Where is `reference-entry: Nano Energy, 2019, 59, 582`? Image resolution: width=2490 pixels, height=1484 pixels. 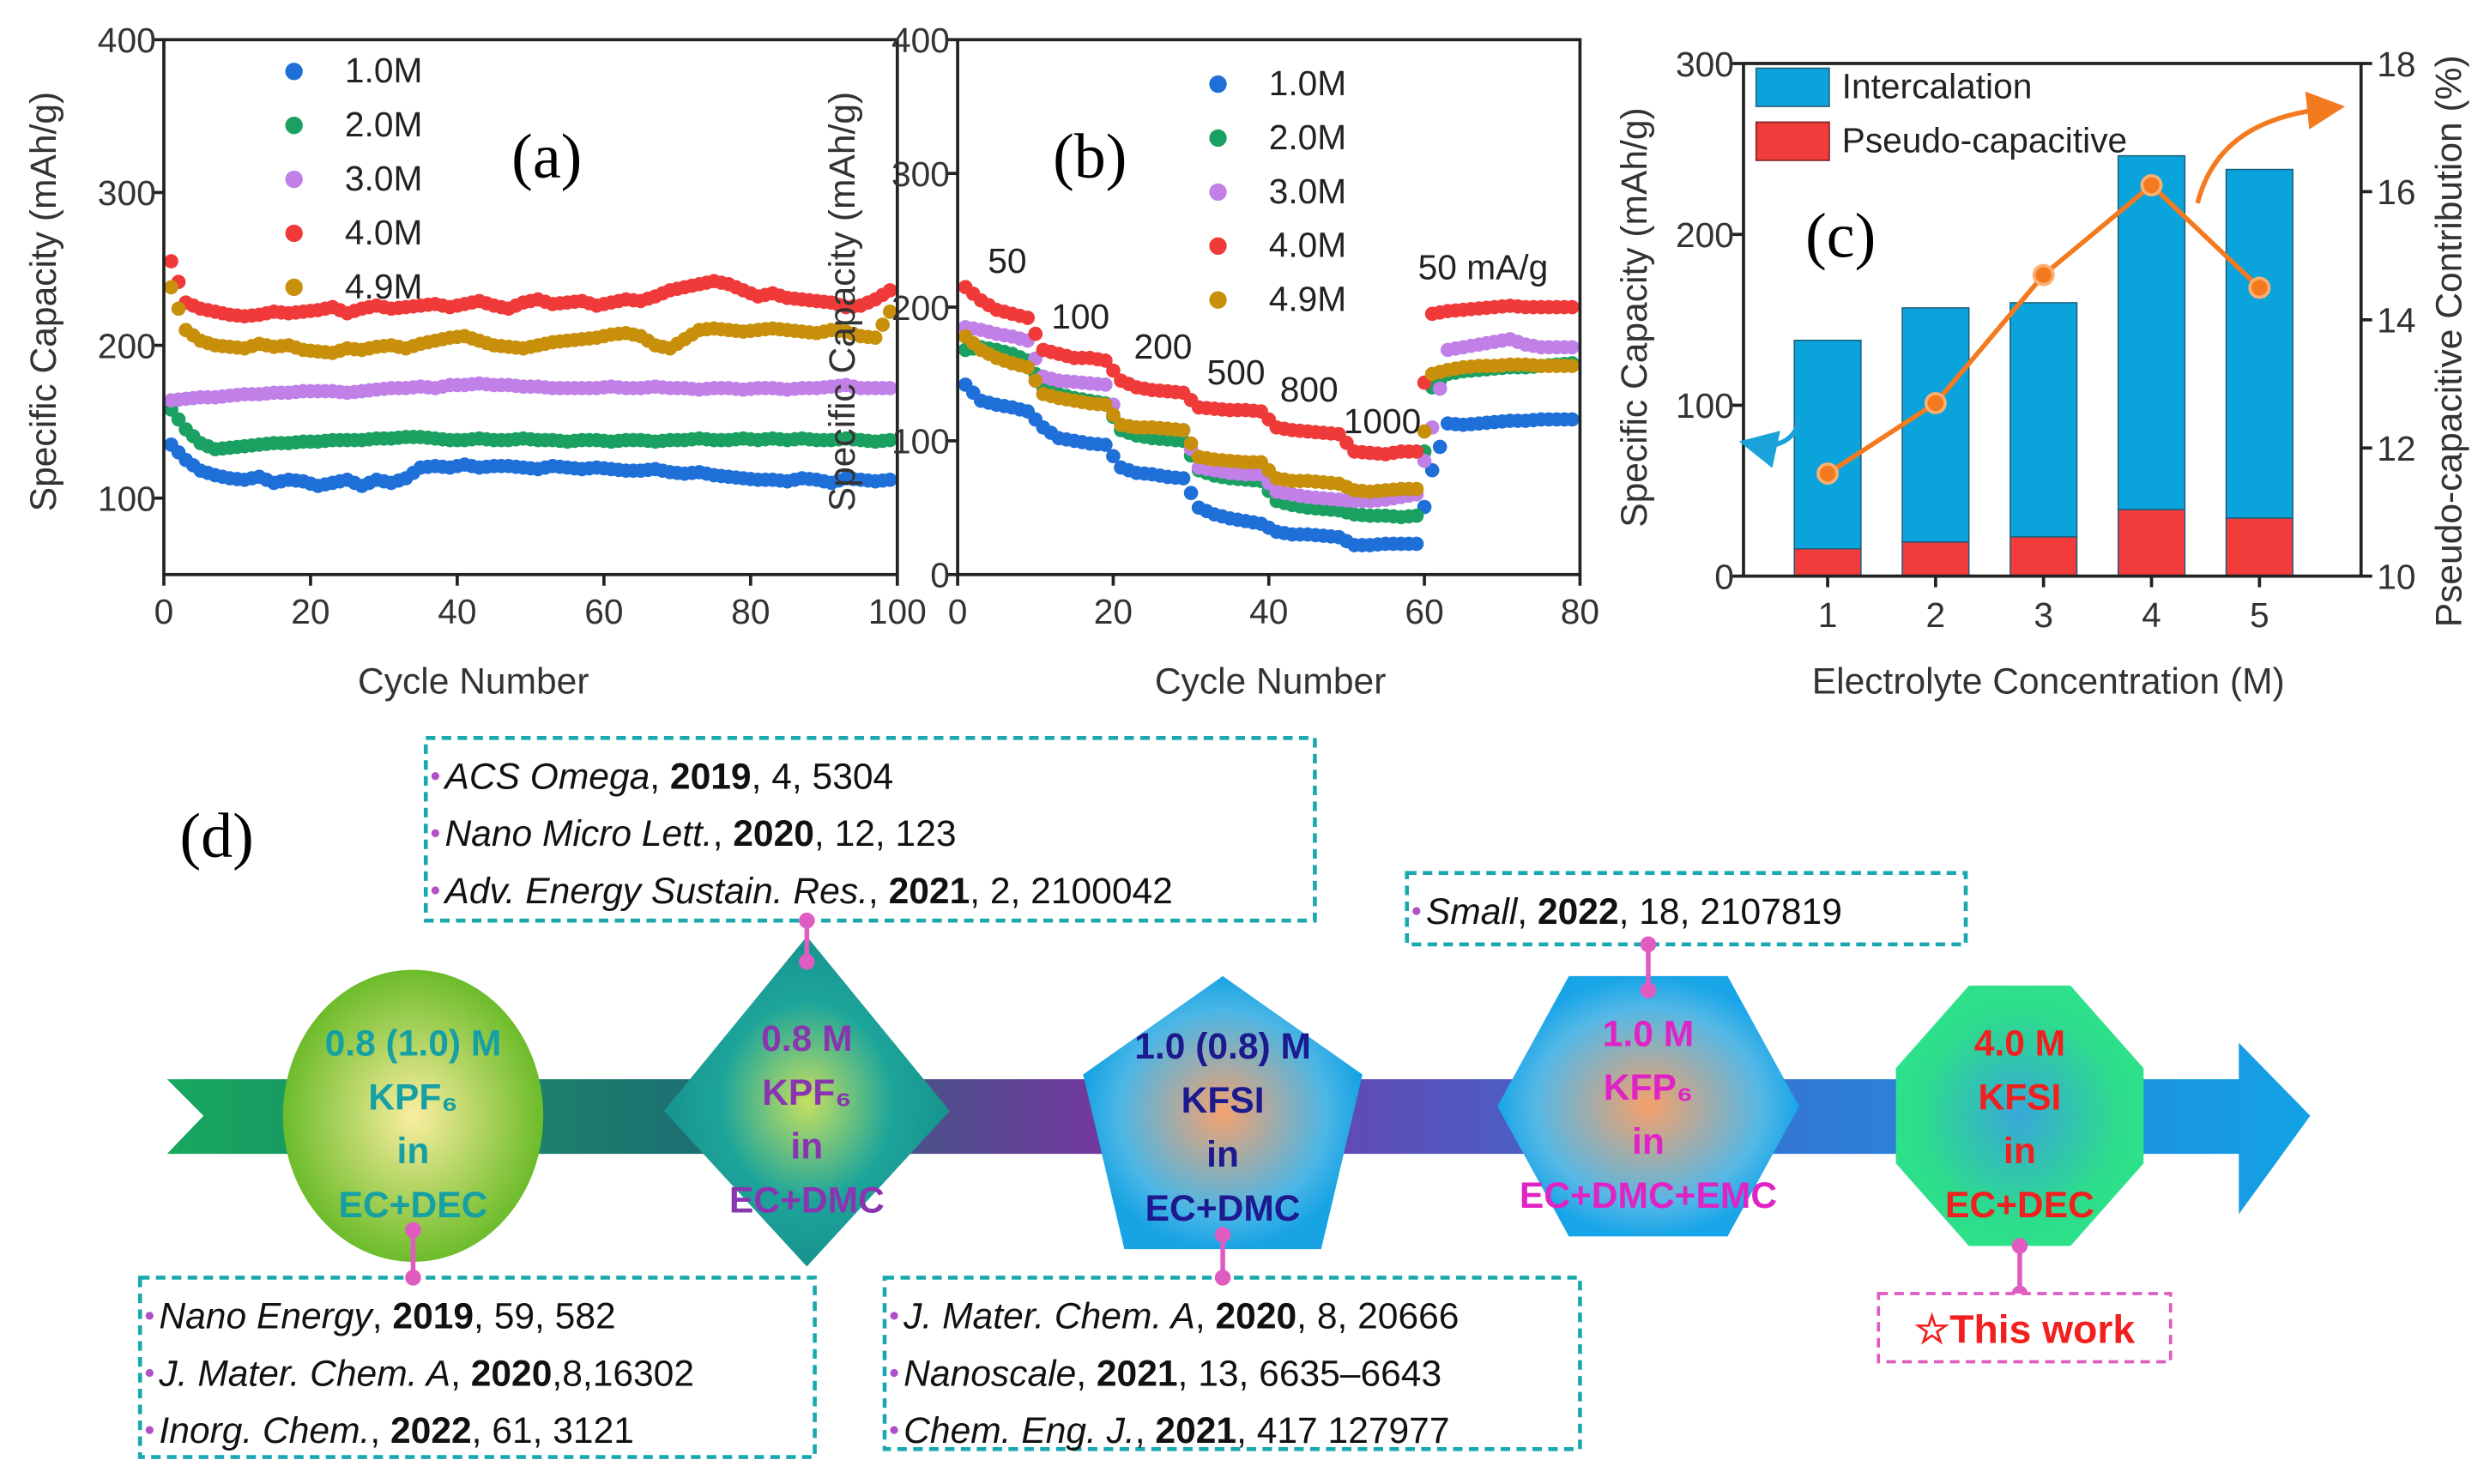 reference-entry: Nano Energy, 2019, 59, 582 is located at coordinates (387, 1316).